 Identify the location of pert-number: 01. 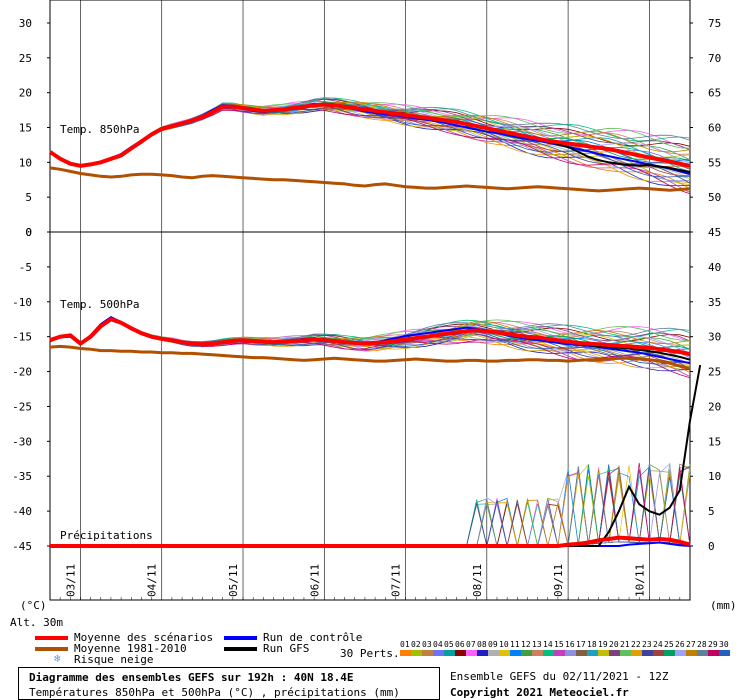
(405, 644).